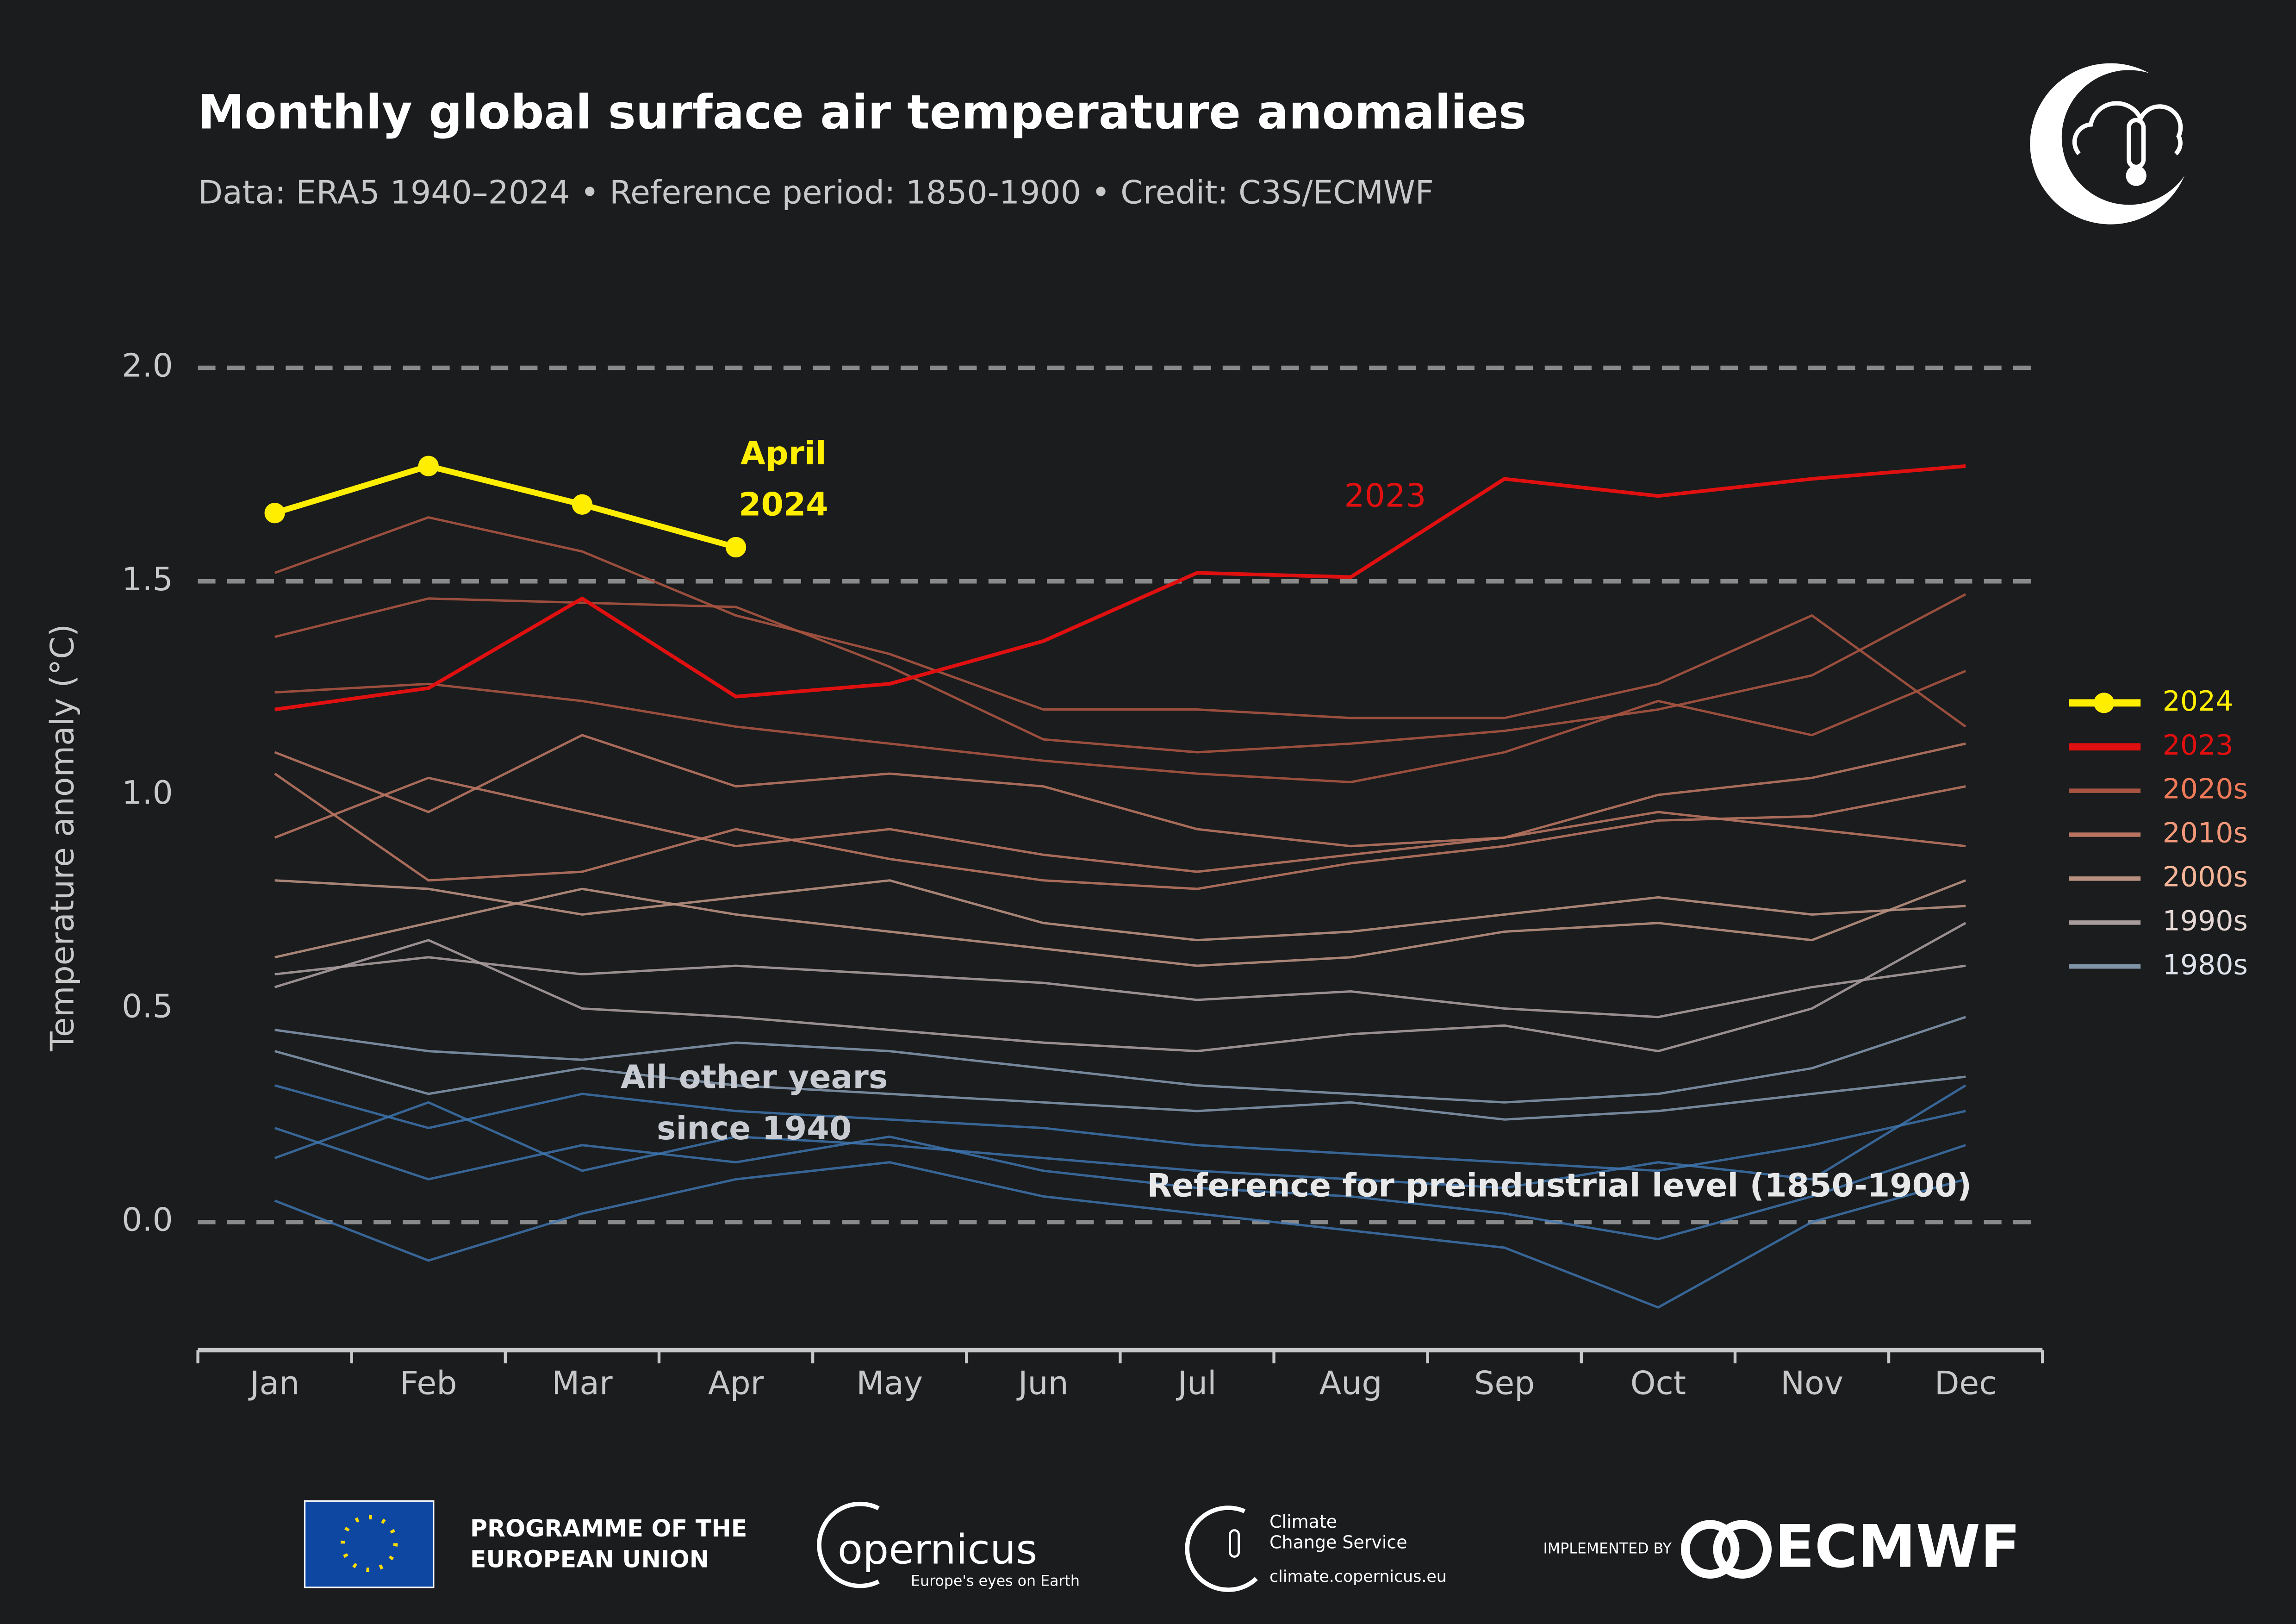 This screenshot has width=2296, height=1624. I want to click on x-tick-label: Aug, so click(1350, 1383).